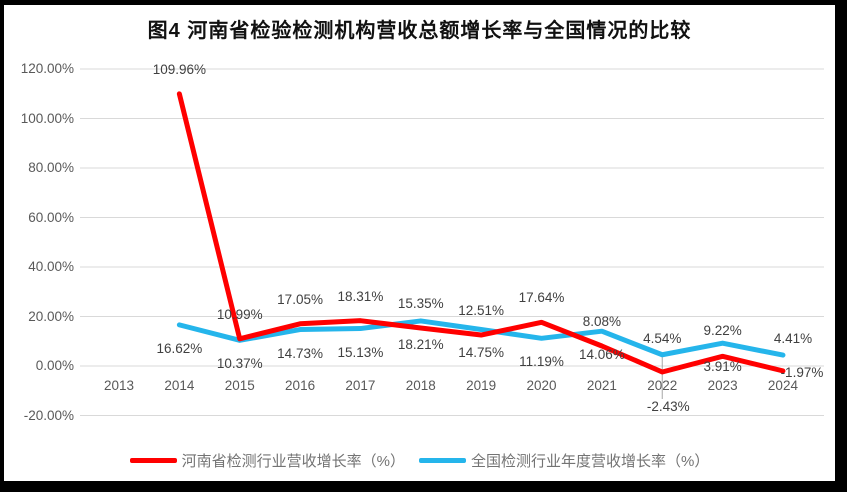 This screenshot has width=847, height=492. Describe the element at coordinates (119, 385) in the screenshot. I see `x-axis-label: 2013` at that location.